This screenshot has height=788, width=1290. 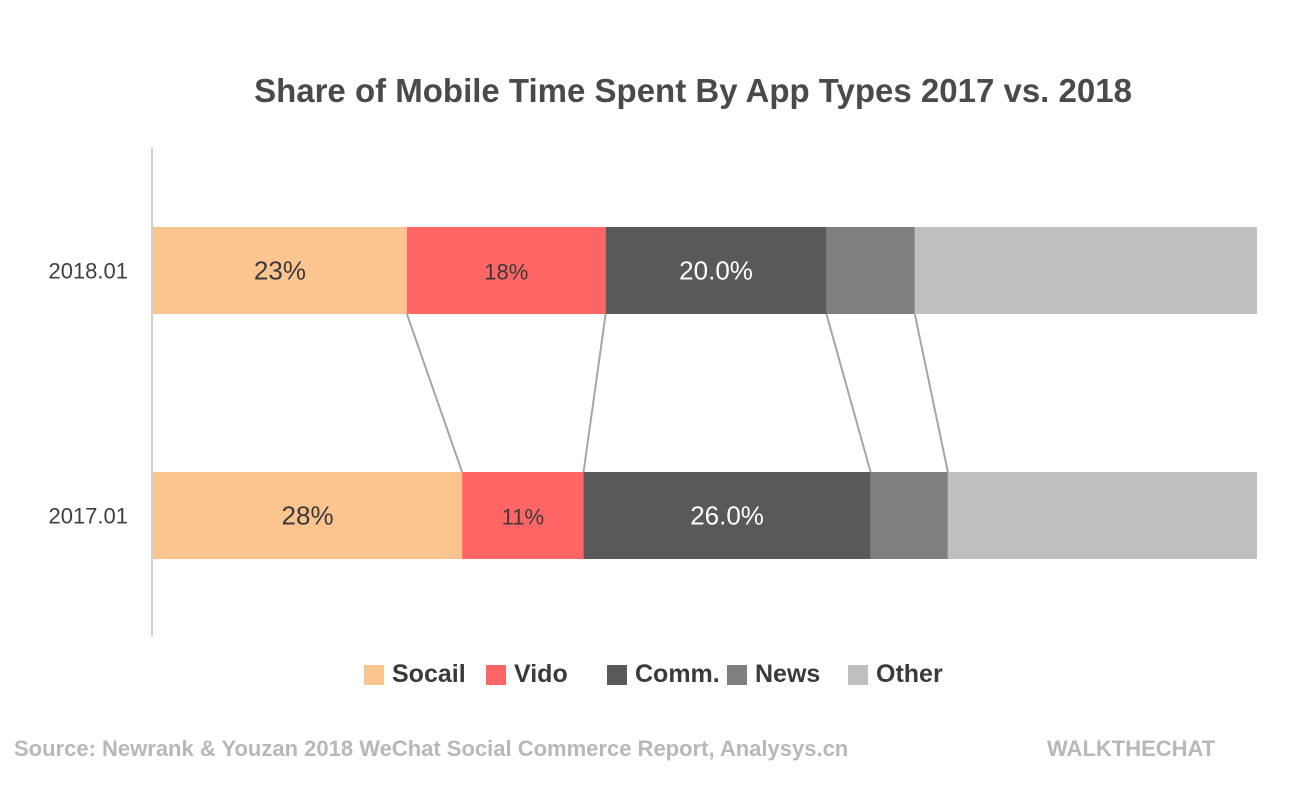 I want to click on legend-item-socail: Socail, so click(x=415, y=674).